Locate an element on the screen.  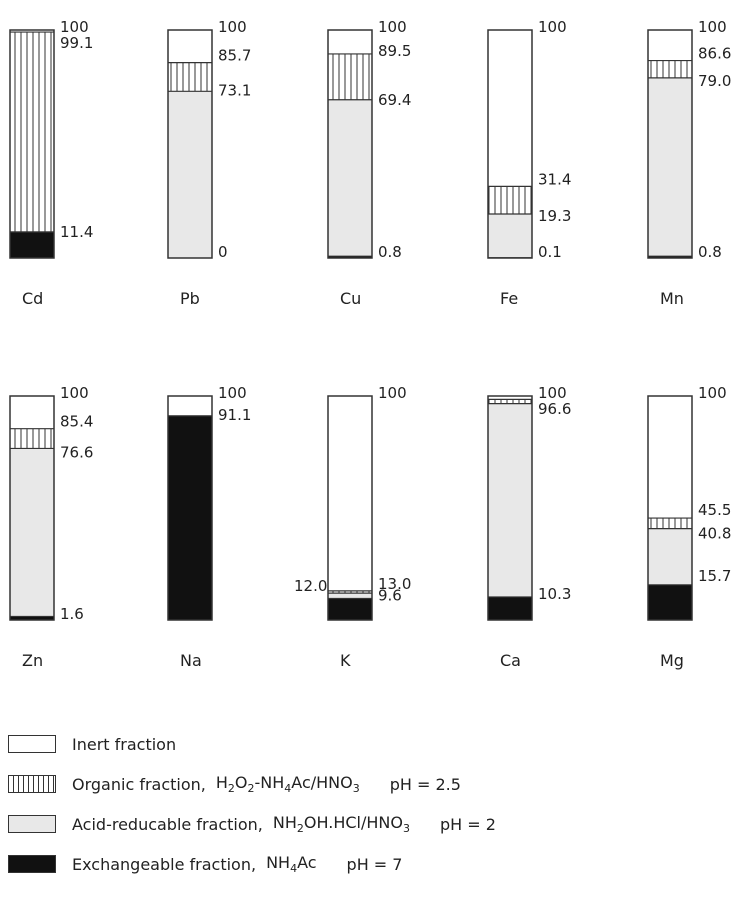
mg-column-outline is located at coordinates (670, 508).